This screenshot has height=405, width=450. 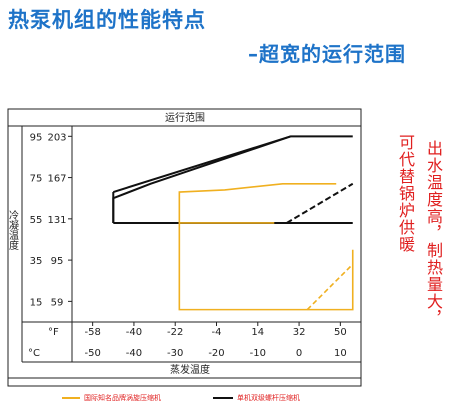 I want to click on y-tick-c-4: 95, so click(x=36, y=137).